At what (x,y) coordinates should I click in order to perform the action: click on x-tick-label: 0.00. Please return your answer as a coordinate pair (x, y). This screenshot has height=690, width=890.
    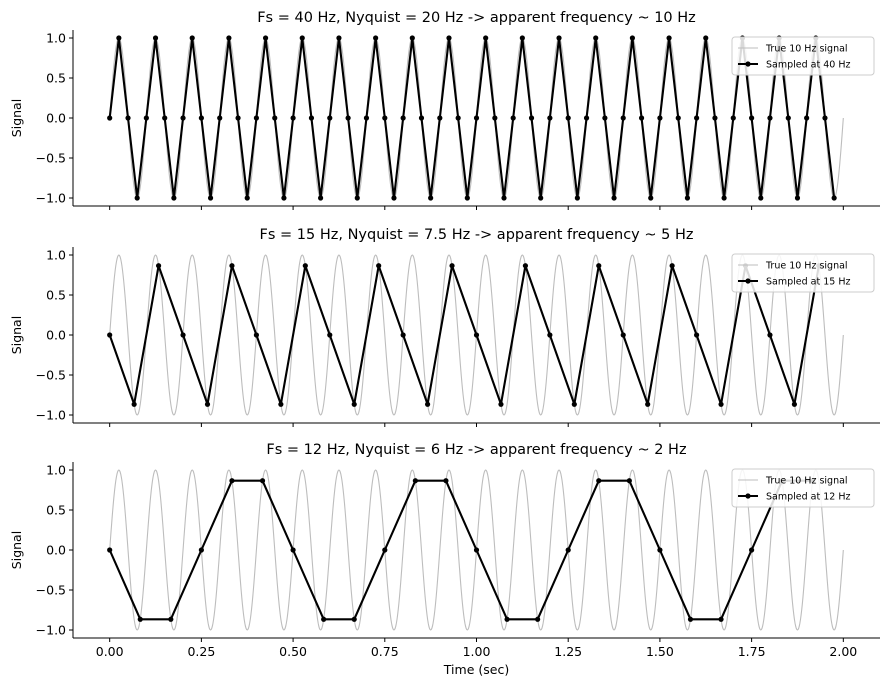
    Looking at the image, I should click on (110, 651).